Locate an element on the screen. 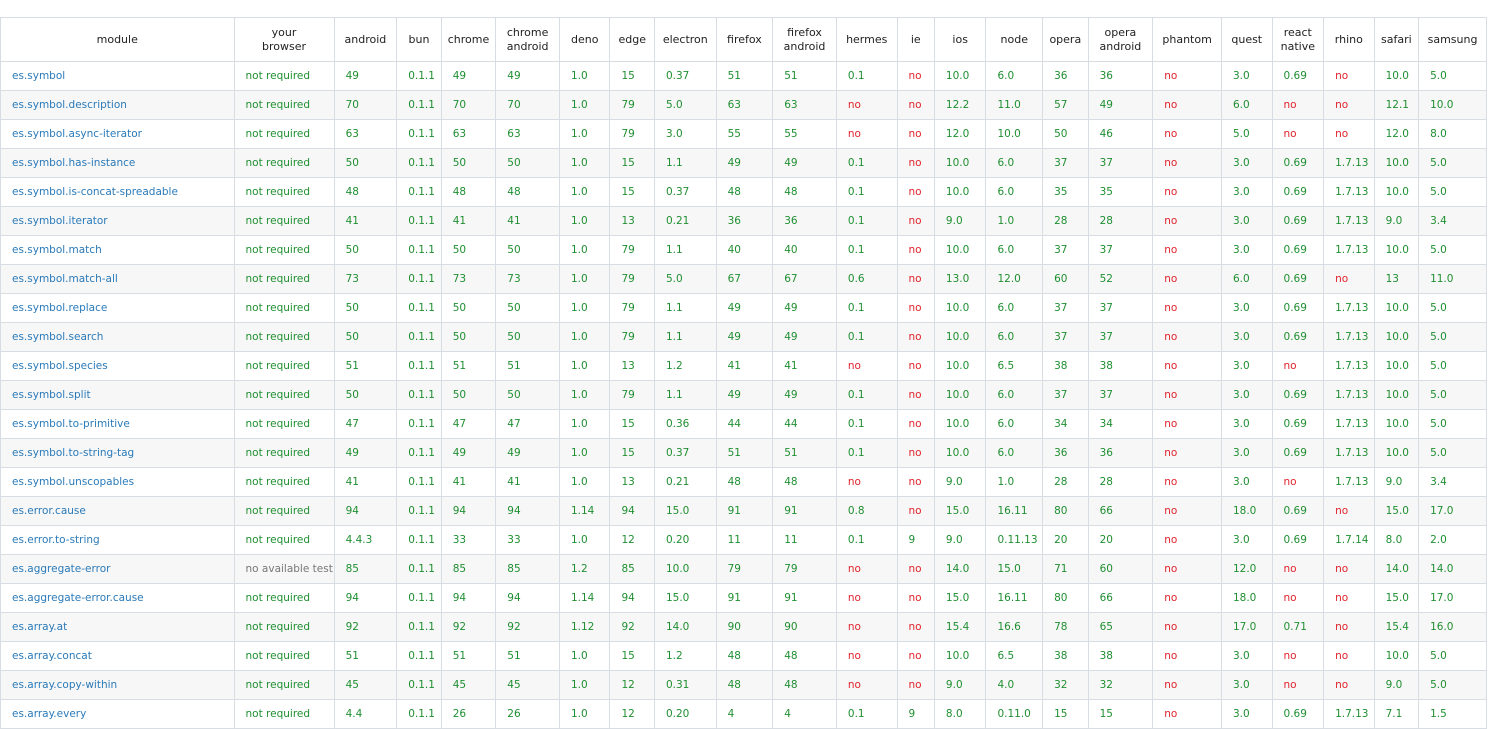 The height and width of the screenshot is (729, 1489). module-link: es.symbol.has-instance is located at coordinates (117, 163).